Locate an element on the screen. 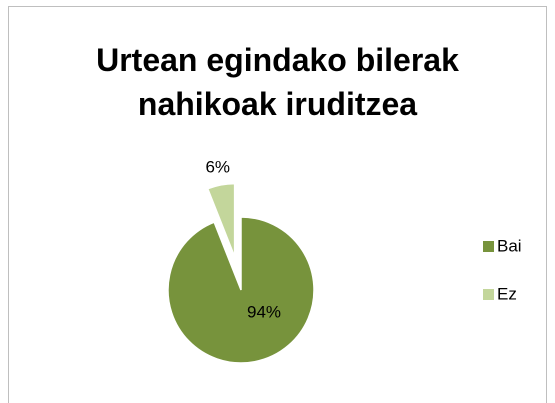  data-label: 94% is located at coordinates (264, 311).